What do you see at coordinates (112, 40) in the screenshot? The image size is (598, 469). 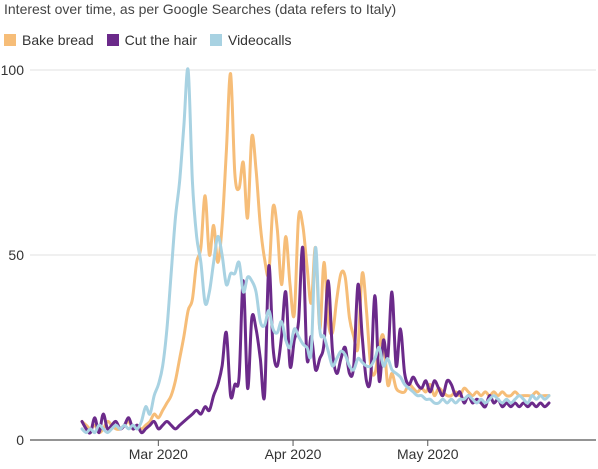 I see `legend-swatch-cut-the-hair` at bounding box center [112, 40].